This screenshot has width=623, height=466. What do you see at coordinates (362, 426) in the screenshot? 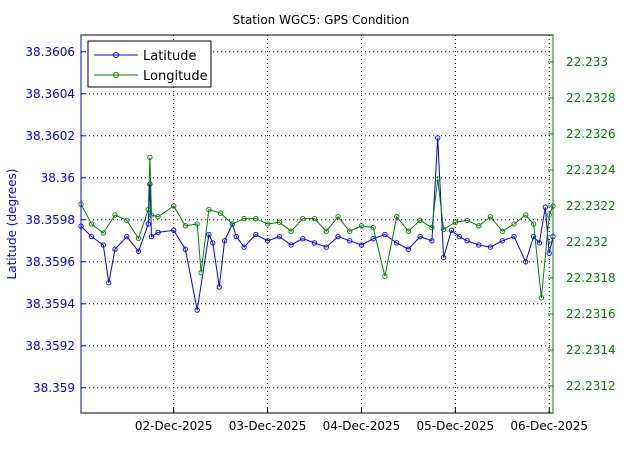
I see `x-tick-label: 04-Dec-2025` at bounding box center [362, 426].